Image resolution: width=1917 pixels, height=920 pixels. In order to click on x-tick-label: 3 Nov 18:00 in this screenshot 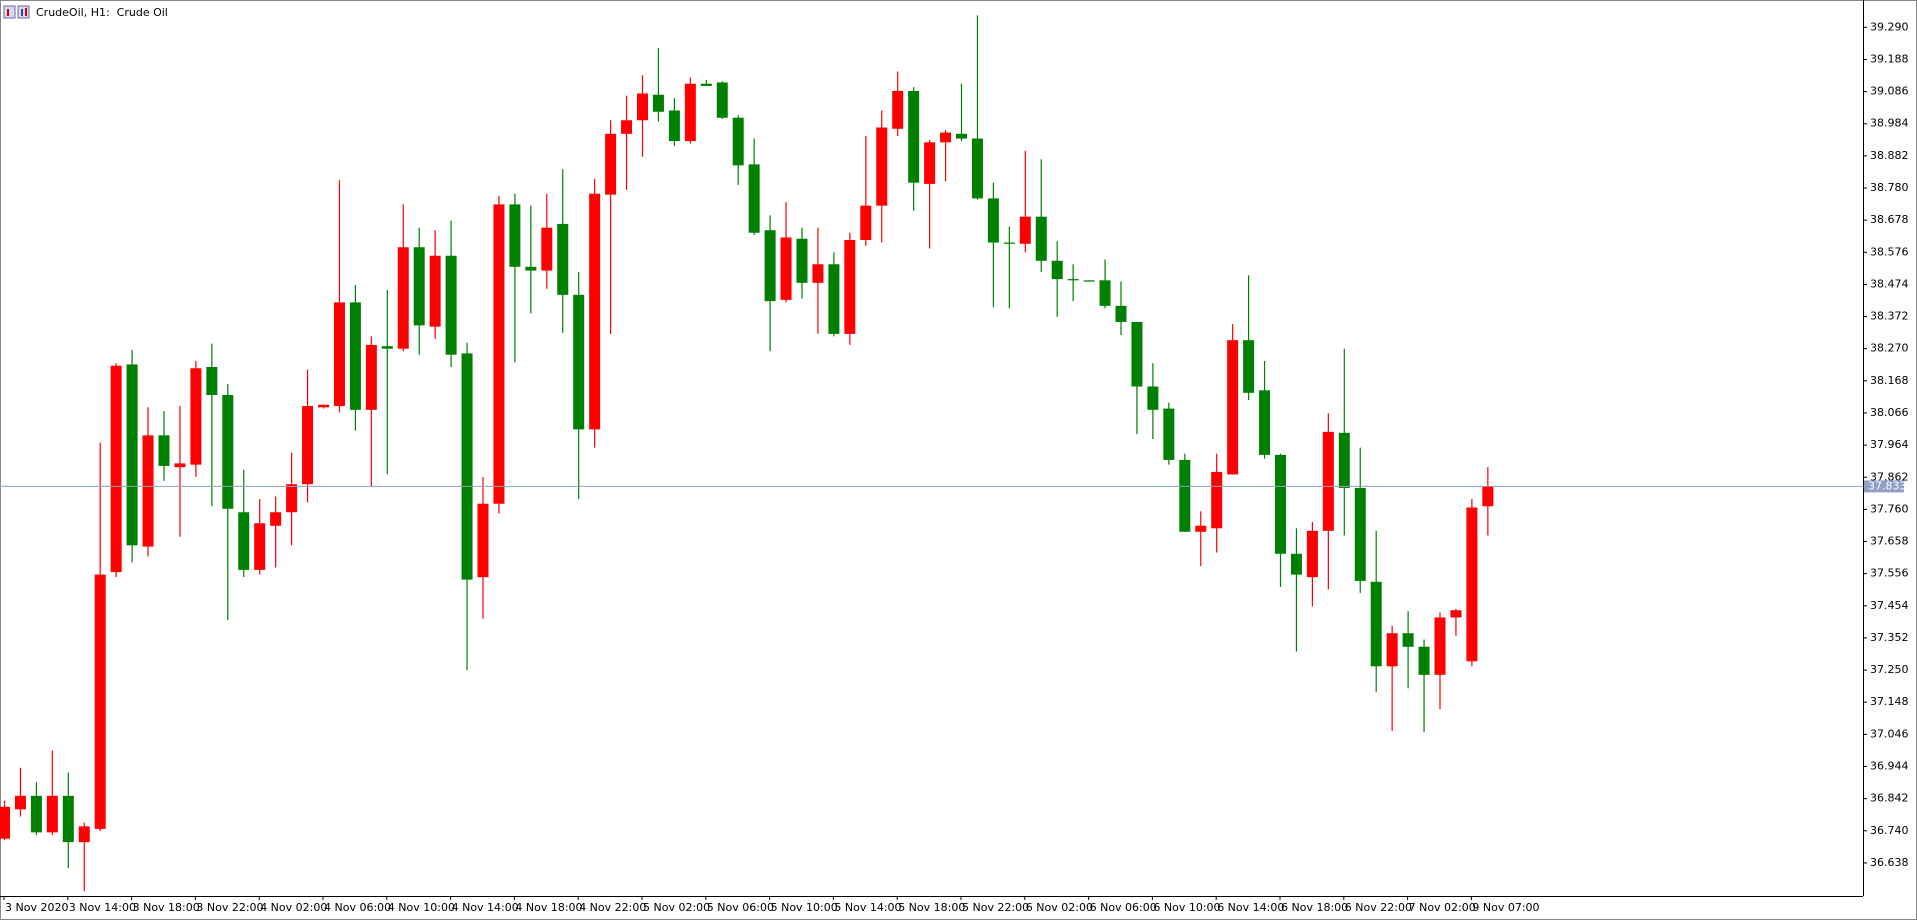, I will do `click(166, 907)`.